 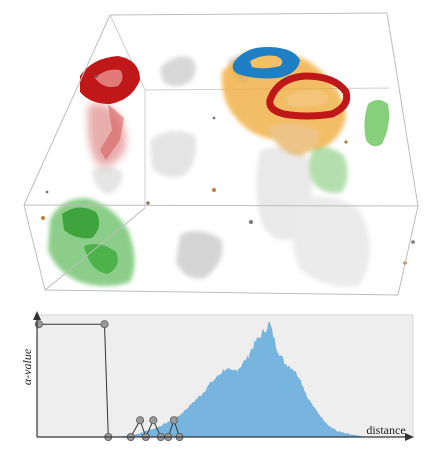 What do you see at coordinates (349, 146) in the screenshot?
I see `green-structure-right` at bounding box center [349, 146].